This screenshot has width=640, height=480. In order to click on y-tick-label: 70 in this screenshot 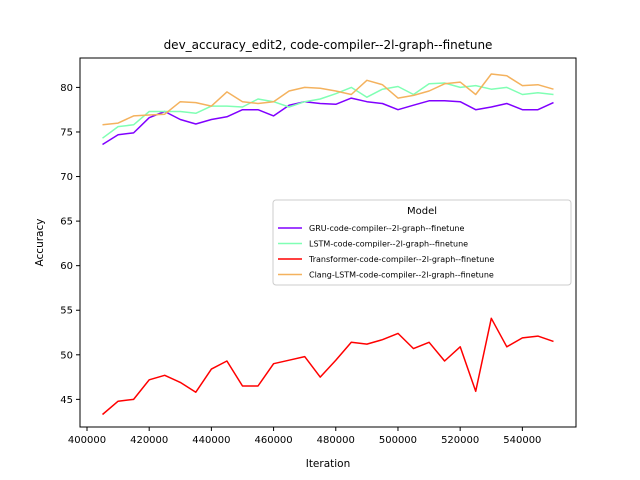, I will do `click(66, 177)`.